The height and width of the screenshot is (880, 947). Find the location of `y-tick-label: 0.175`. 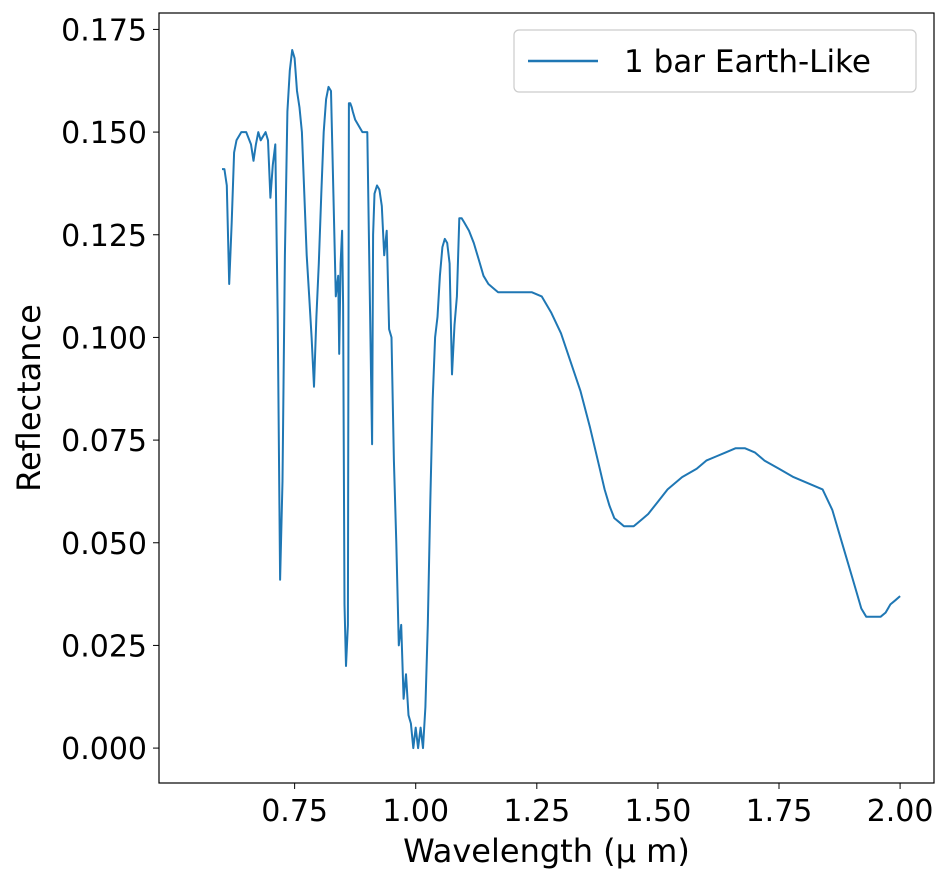

y-tick-label: 0.175 is located at coordinates (104, 30).